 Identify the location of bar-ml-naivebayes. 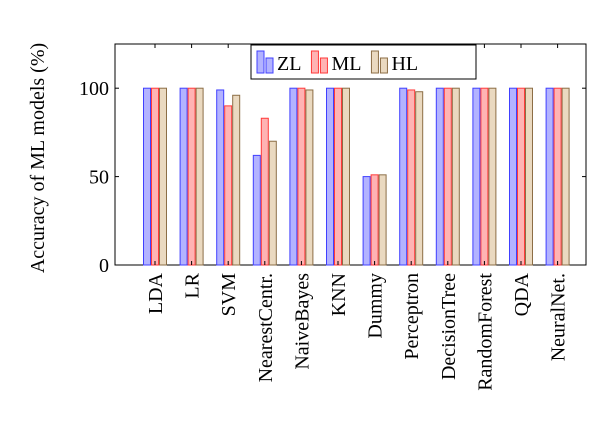
(301, 176).